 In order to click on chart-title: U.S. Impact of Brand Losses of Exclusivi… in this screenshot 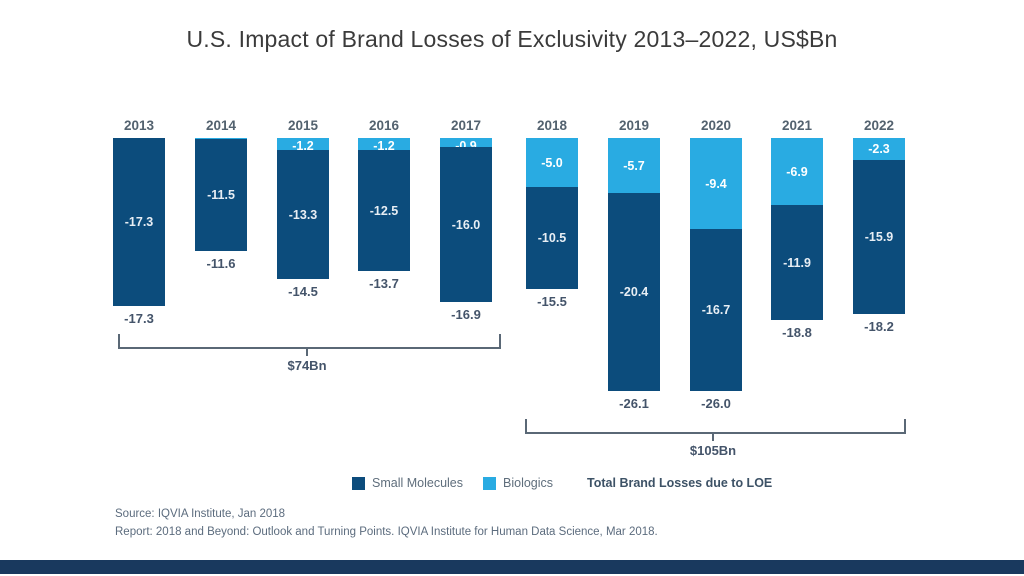, I will do `click(512, 39)`.